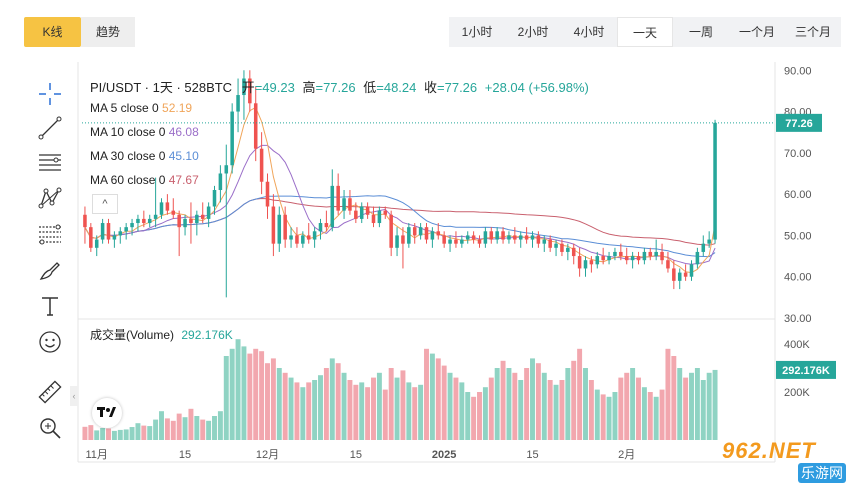 This screenshot has height=489, width=857. Describe the element at coordinates (50, 342) in the screenshot. I see `emoji-icon` at that location.